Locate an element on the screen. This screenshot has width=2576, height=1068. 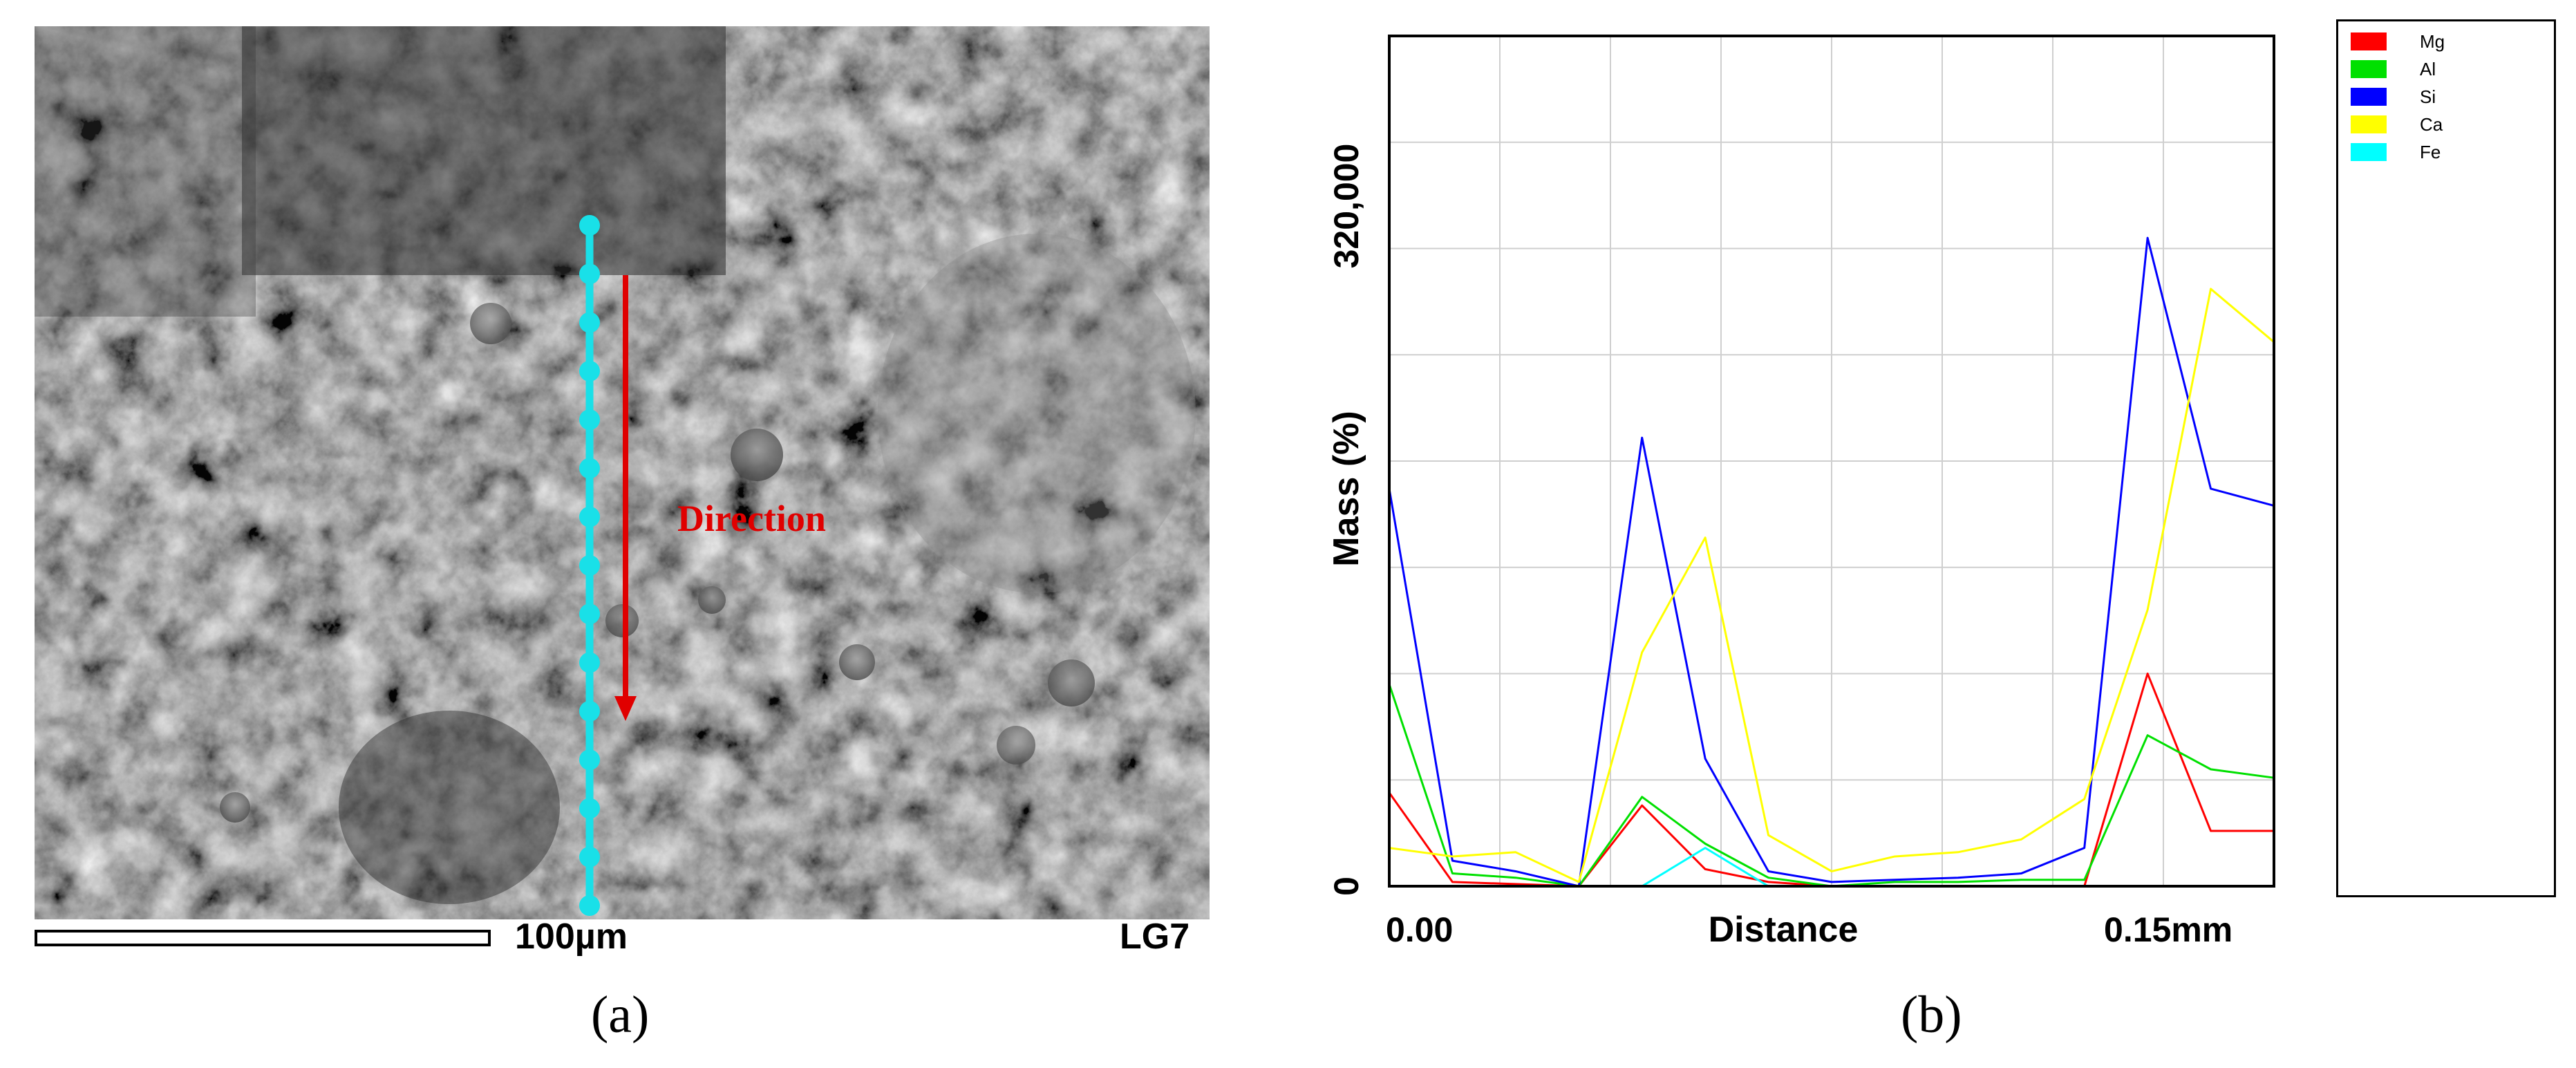
y-tick-label: 320,000 is located at coordinates (1346, 206).